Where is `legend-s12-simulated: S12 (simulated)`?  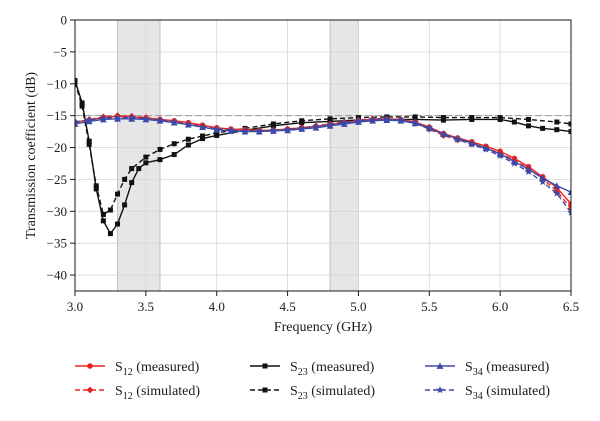 legend-s12-simulated: S12 (simulated) is located at coordinates (137, 393).